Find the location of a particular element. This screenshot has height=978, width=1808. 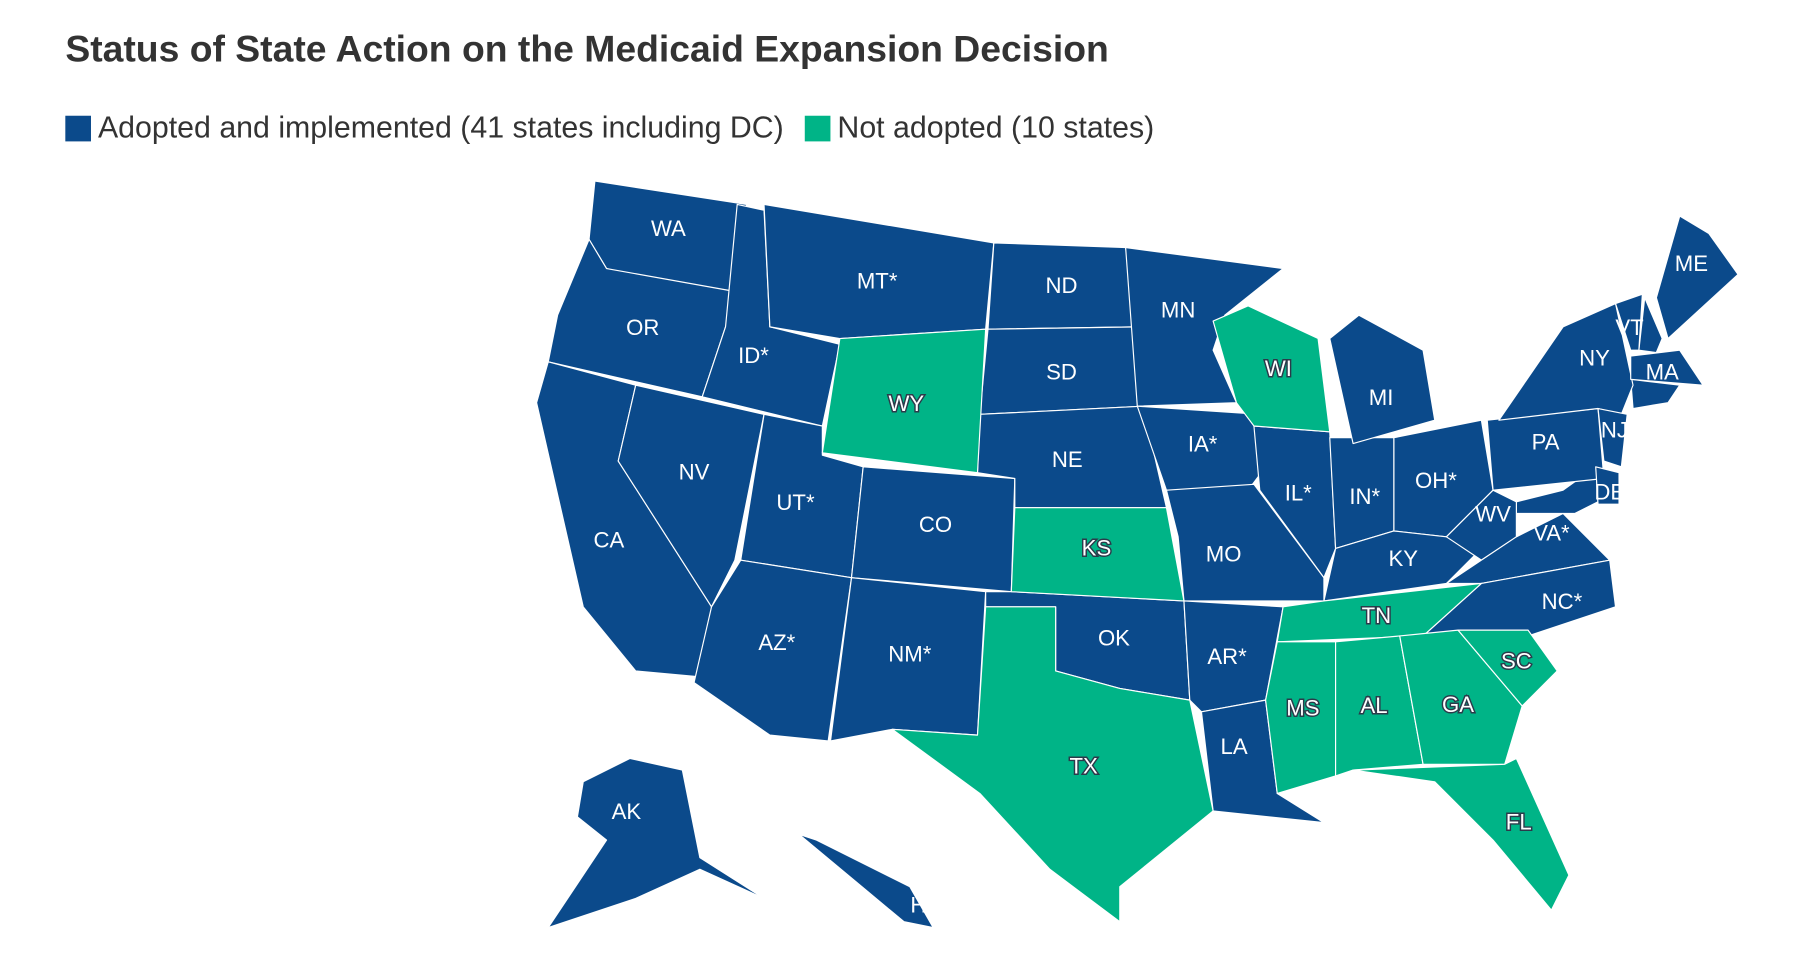

state-label: UT* is located at coordinates (795, 502).